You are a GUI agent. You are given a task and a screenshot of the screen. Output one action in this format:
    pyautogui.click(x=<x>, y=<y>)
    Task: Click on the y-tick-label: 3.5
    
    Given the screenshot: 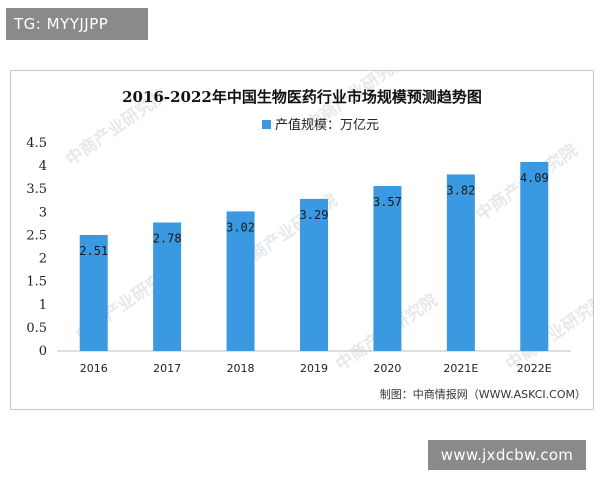 What is the action you would take?
    pyautogui.click(x=36, y=189)
    